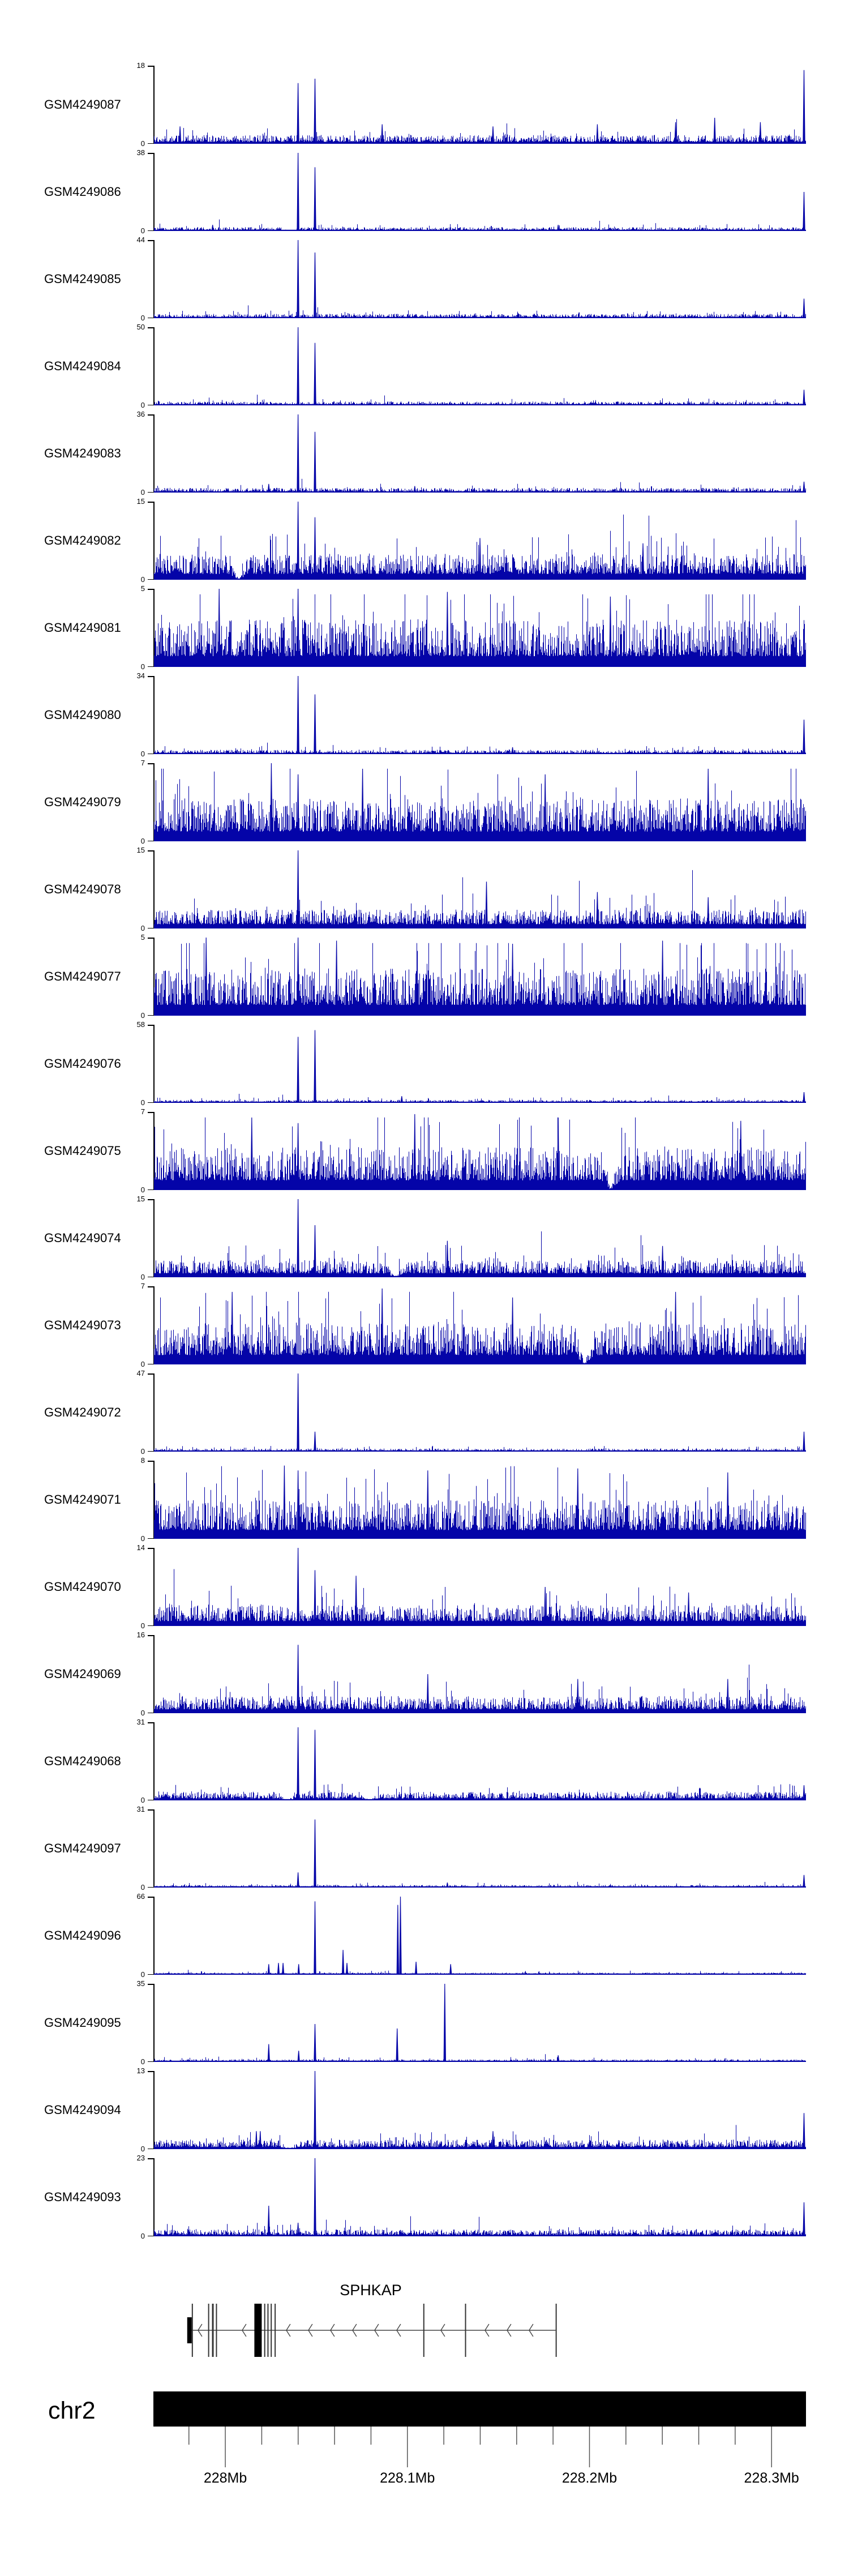 The width and height of the screenshot is (849, 2576). What do you see at coordinates (140, 414) in the screenshot?
I see `track-ymax-label: 36` at bounding box center [140, 414].